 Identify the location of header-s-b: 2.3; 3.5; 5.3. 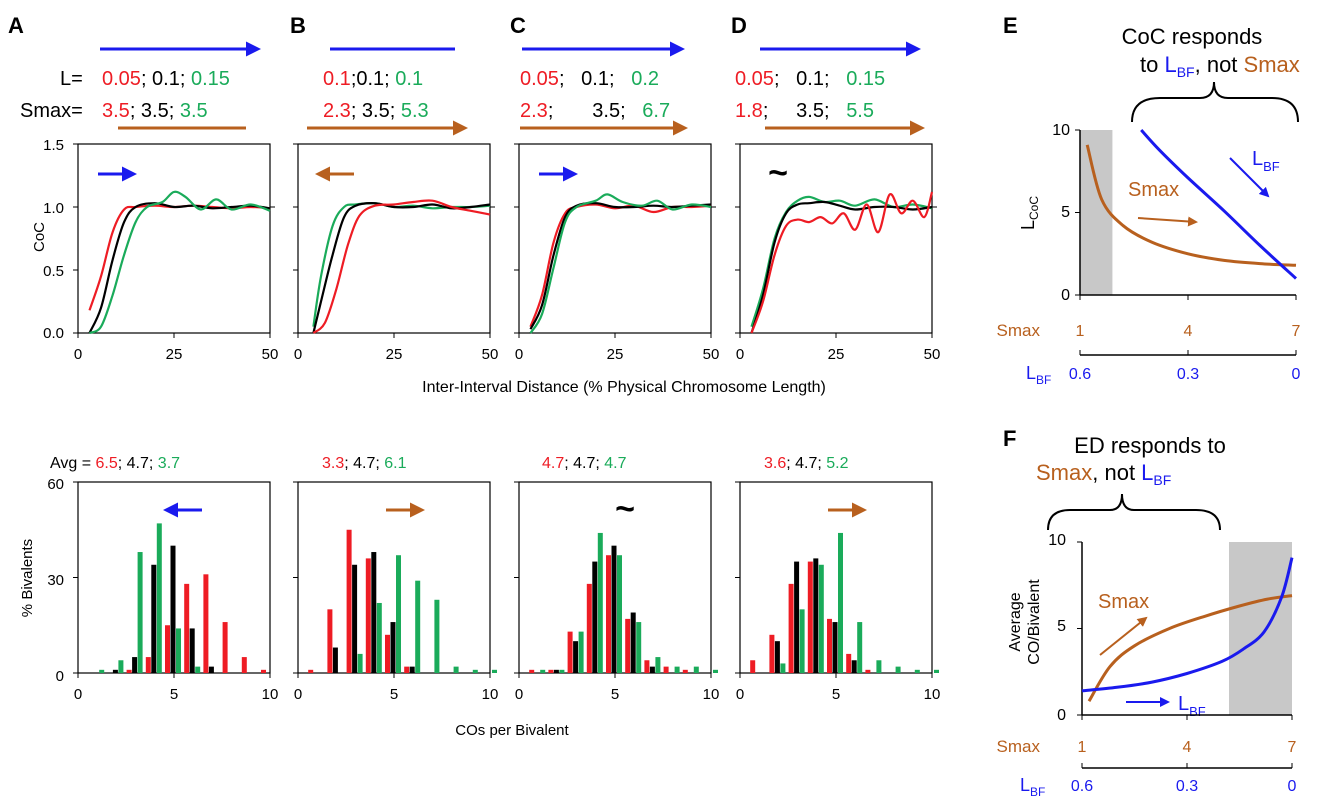
(376, 111).